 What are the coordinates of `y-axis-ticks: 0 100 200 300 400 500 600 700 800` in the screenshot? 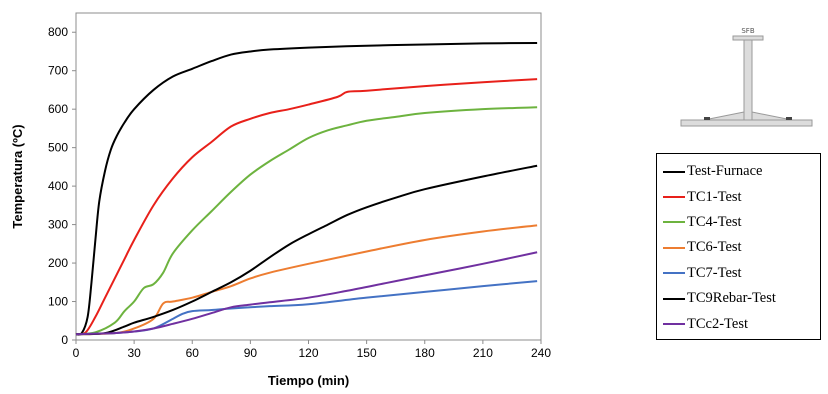 It's located at (62, 186).